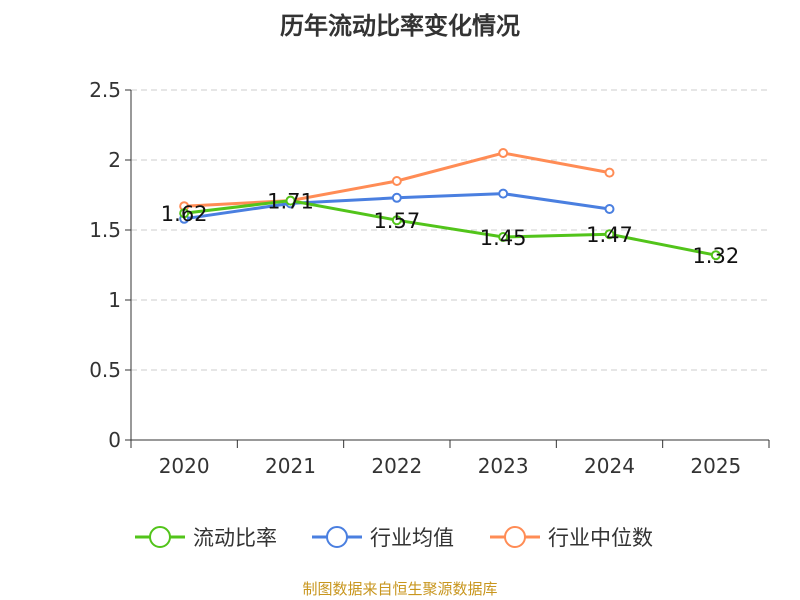  I want to click on x-tick-label: 2021, so click(290, 466).